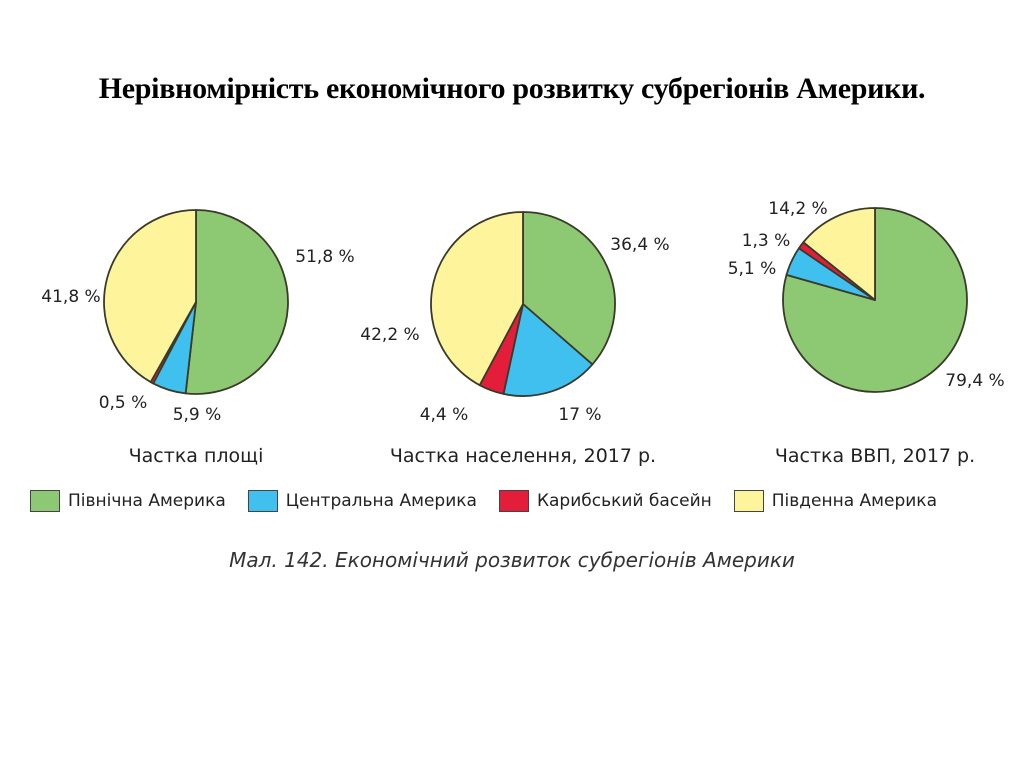 The width and height of the screenshot is (1024, 767). What do you see at coordinates (639, 245) in the screenshot?
I see `data-label-north: 36,4 %` at bounding box center [639, 245].